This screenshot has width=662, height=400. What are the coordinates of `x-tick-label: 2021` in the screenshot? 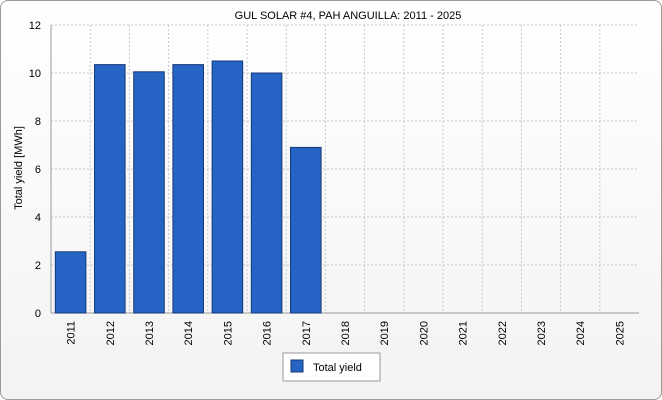 It's located at (464, 333).